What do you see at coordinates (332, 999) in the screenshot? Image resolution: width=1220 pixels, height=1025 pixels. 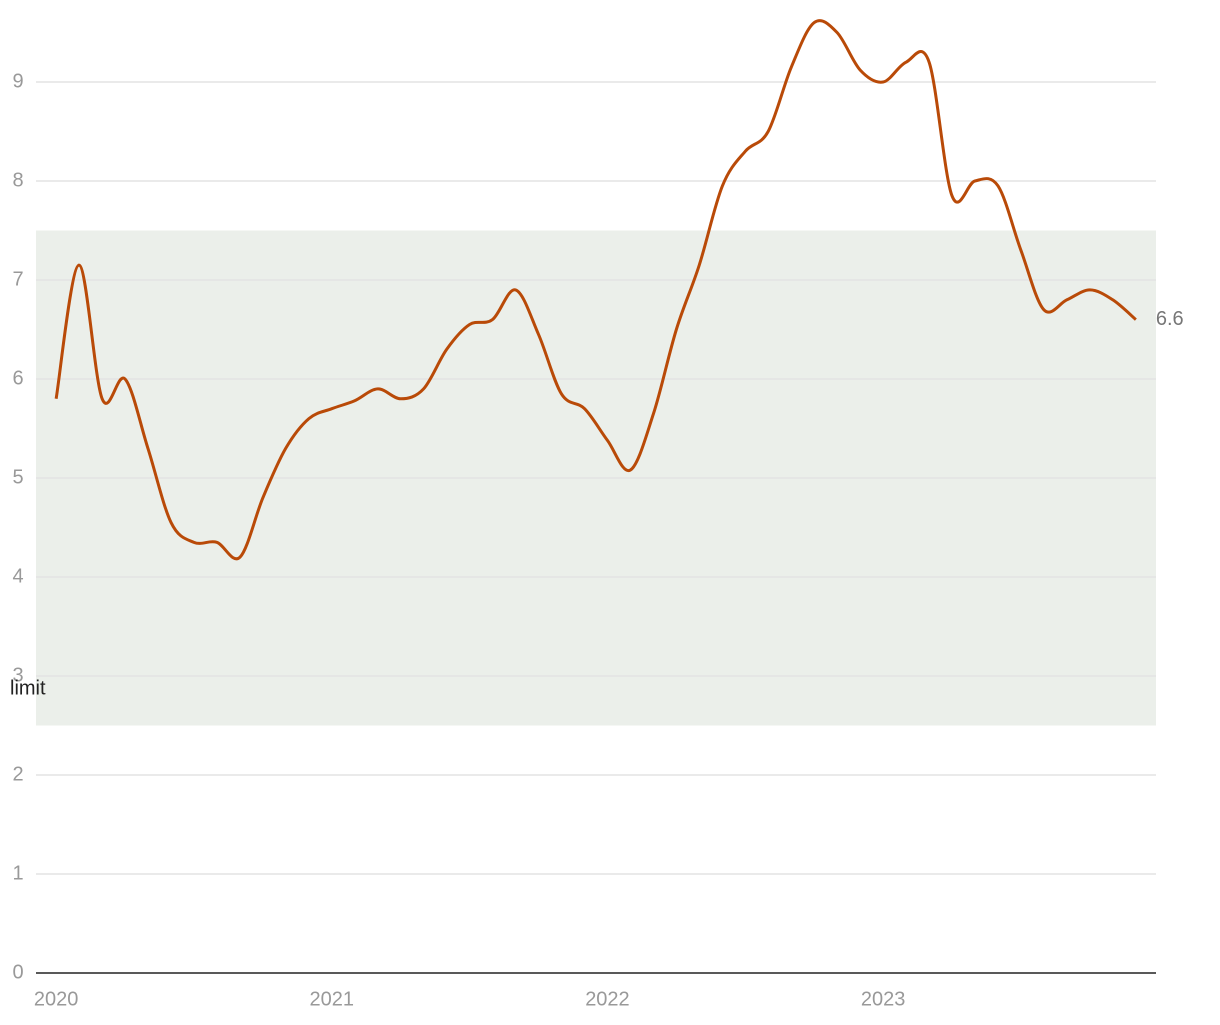 I see `x-tick-label: 2021` at bounding box center [332, 999].